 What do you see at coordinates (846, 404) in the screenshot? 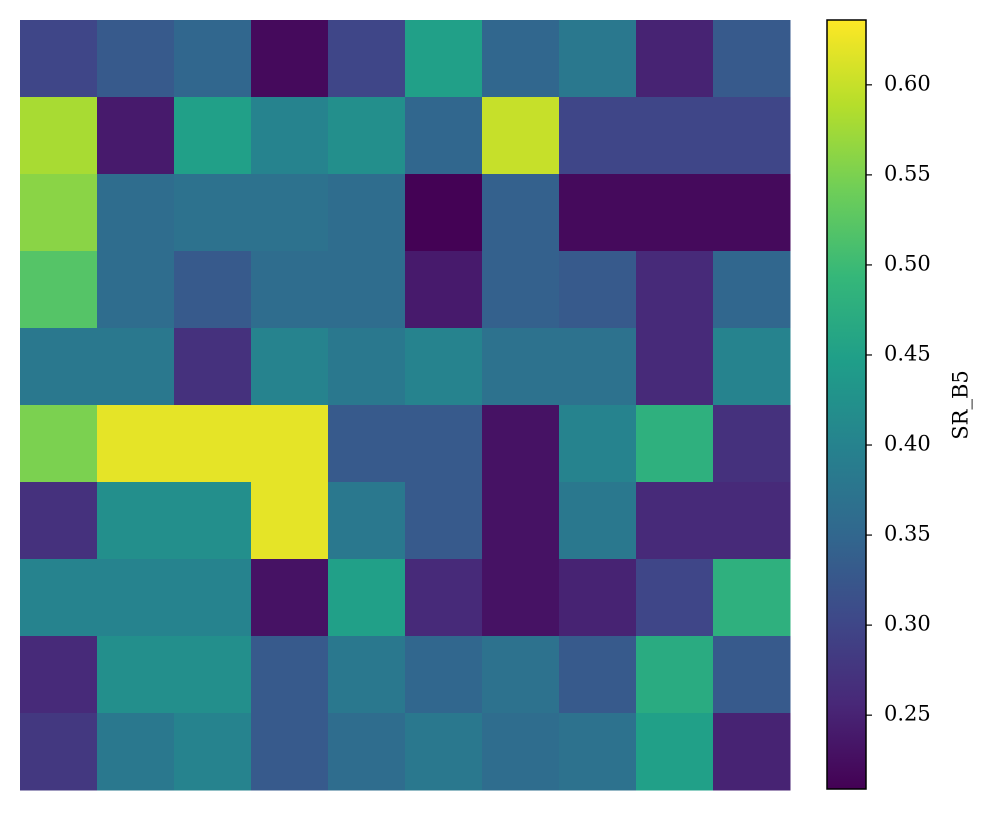
I see `colorbar` at bounding box center [846, 404].